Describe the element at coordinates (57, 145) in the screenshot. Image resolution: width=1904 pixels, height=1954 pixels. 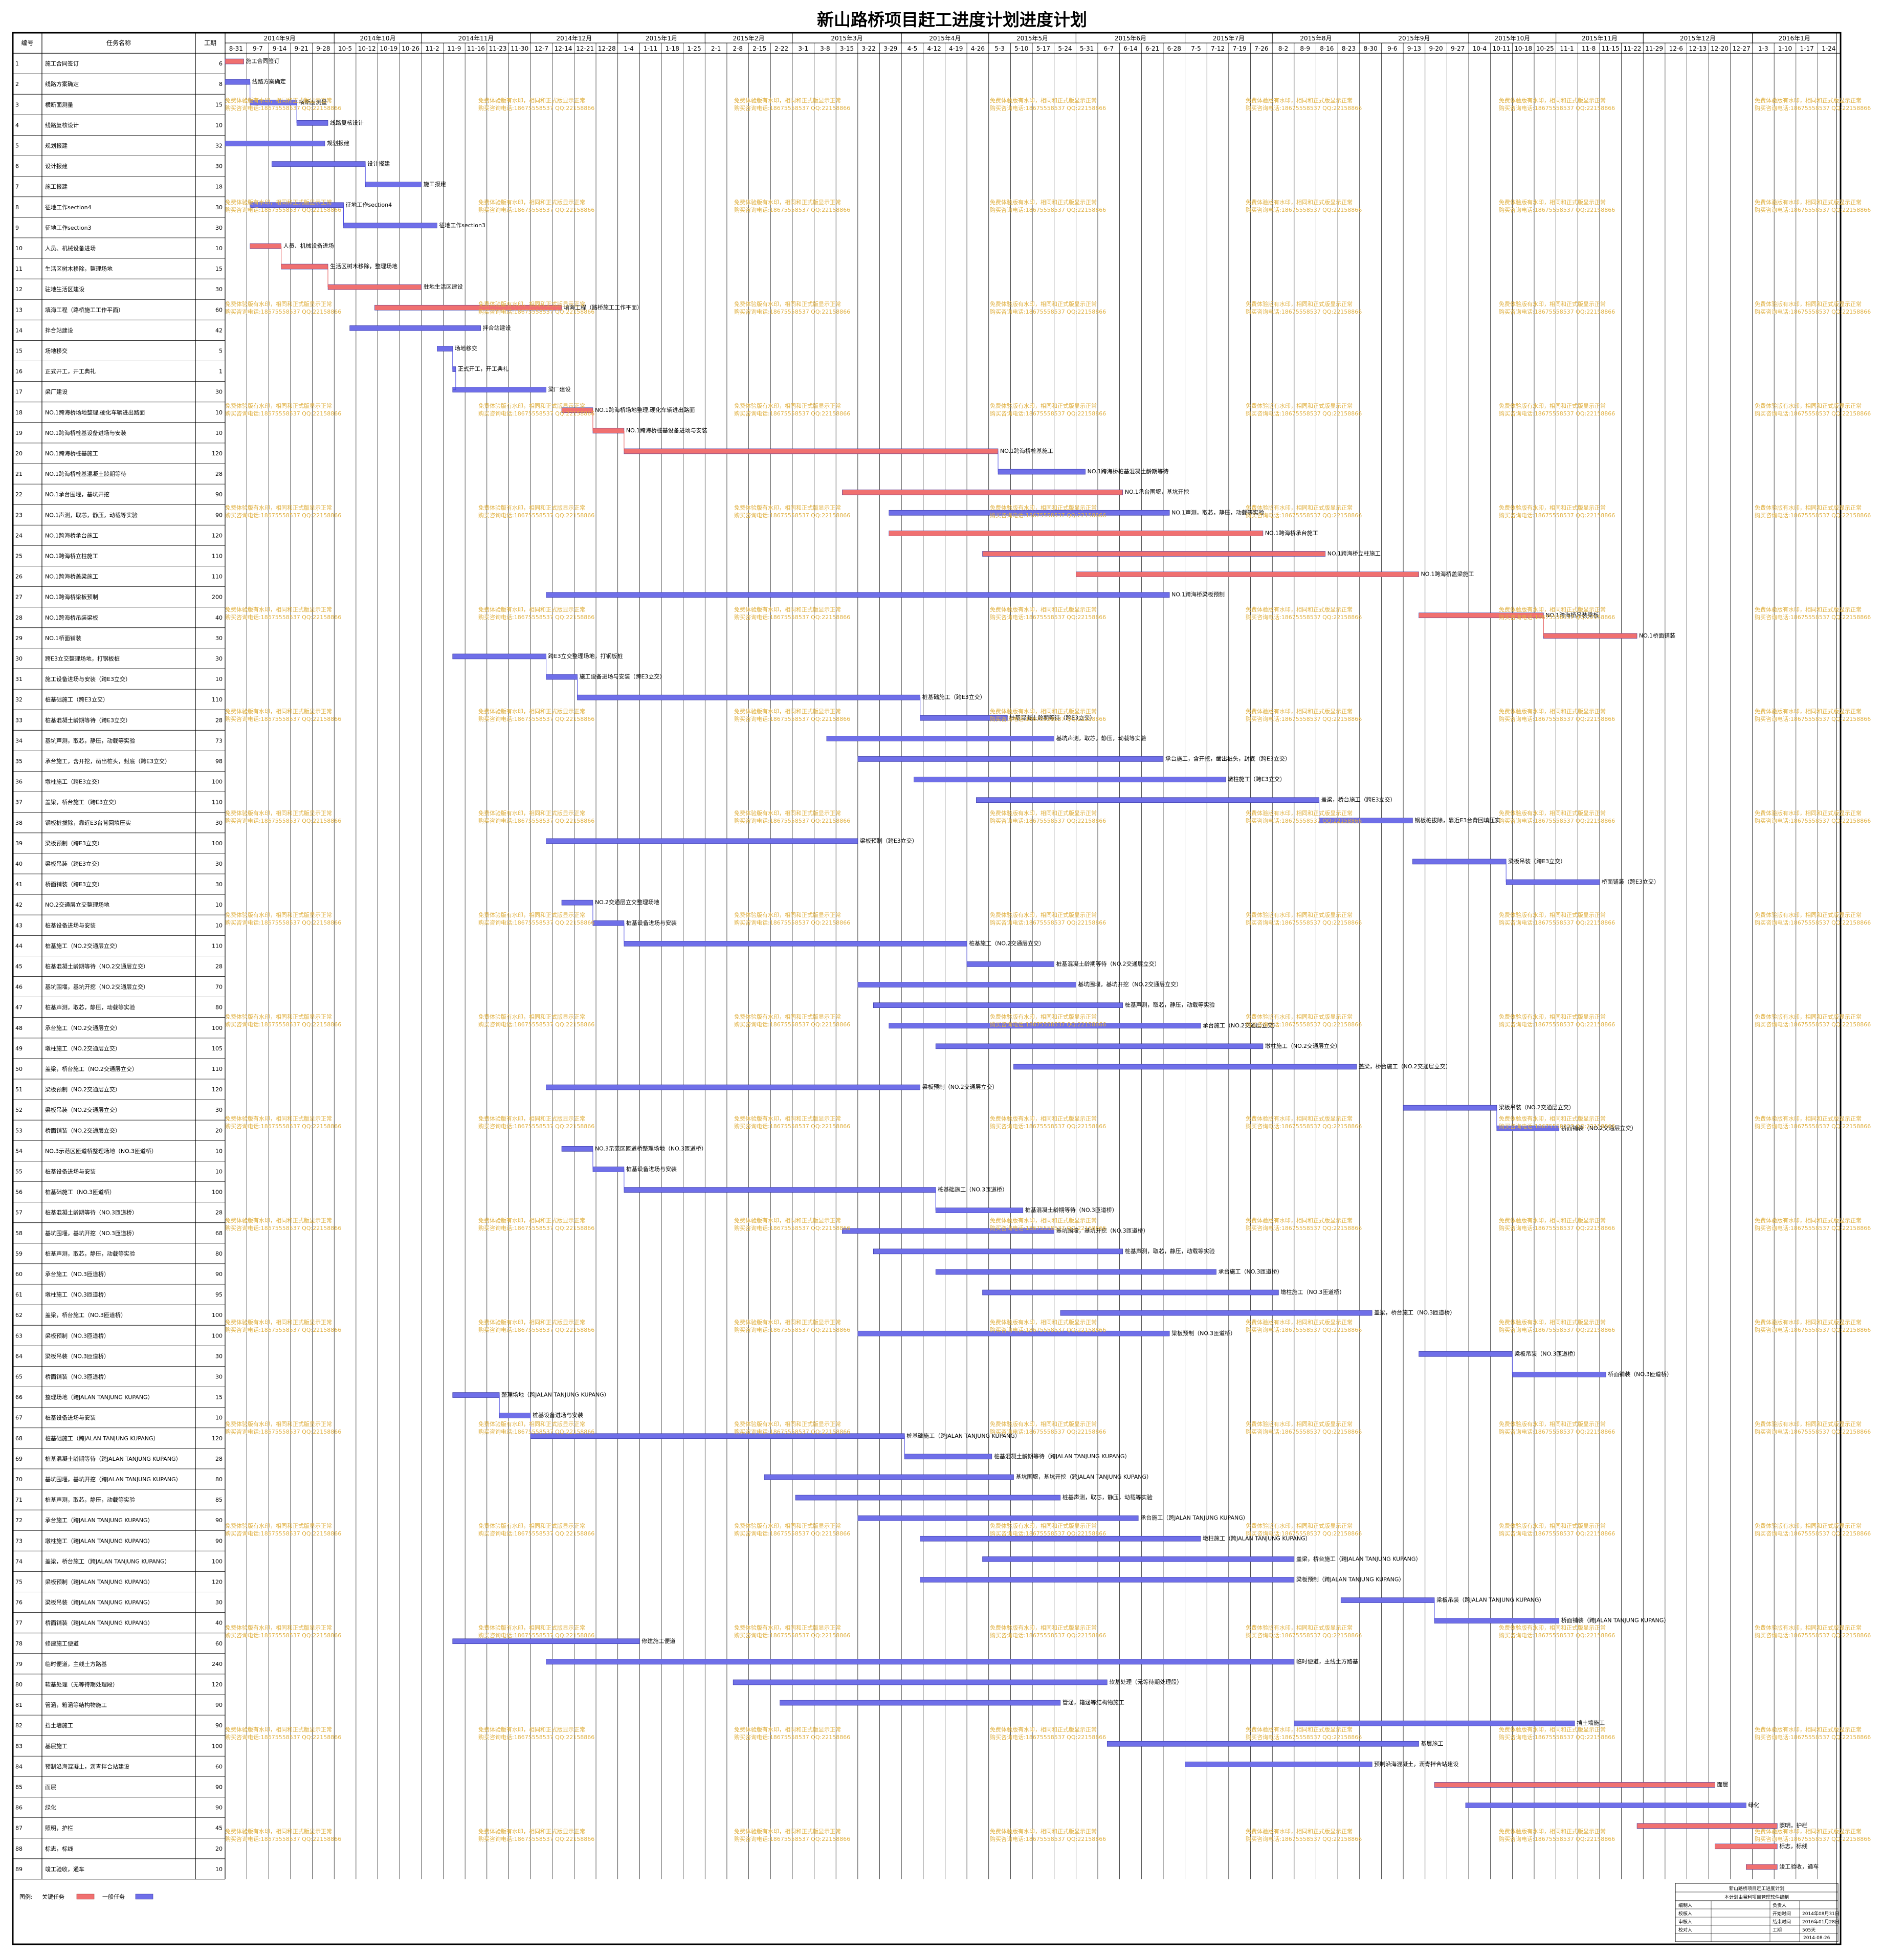
I see `row-name: 规划报建` at that location.